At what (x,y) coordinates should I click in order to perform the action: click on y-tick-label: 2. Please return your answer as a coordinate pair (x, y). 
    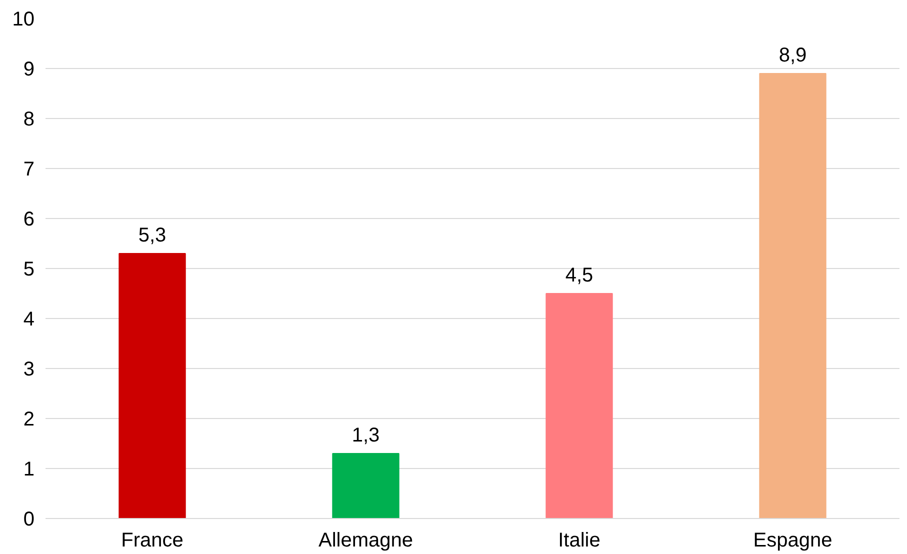
    Looking at the image, I should click on (28, 419).